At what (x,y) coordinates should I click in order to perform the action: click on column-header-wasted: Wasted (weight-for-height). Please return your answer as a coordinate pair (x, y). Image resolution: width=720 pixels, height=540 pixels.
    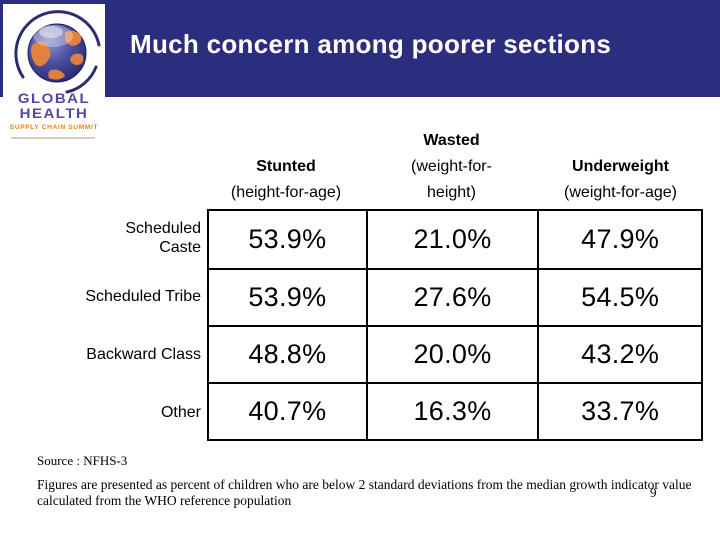
    Looking at the image, I should click on (451, 167).